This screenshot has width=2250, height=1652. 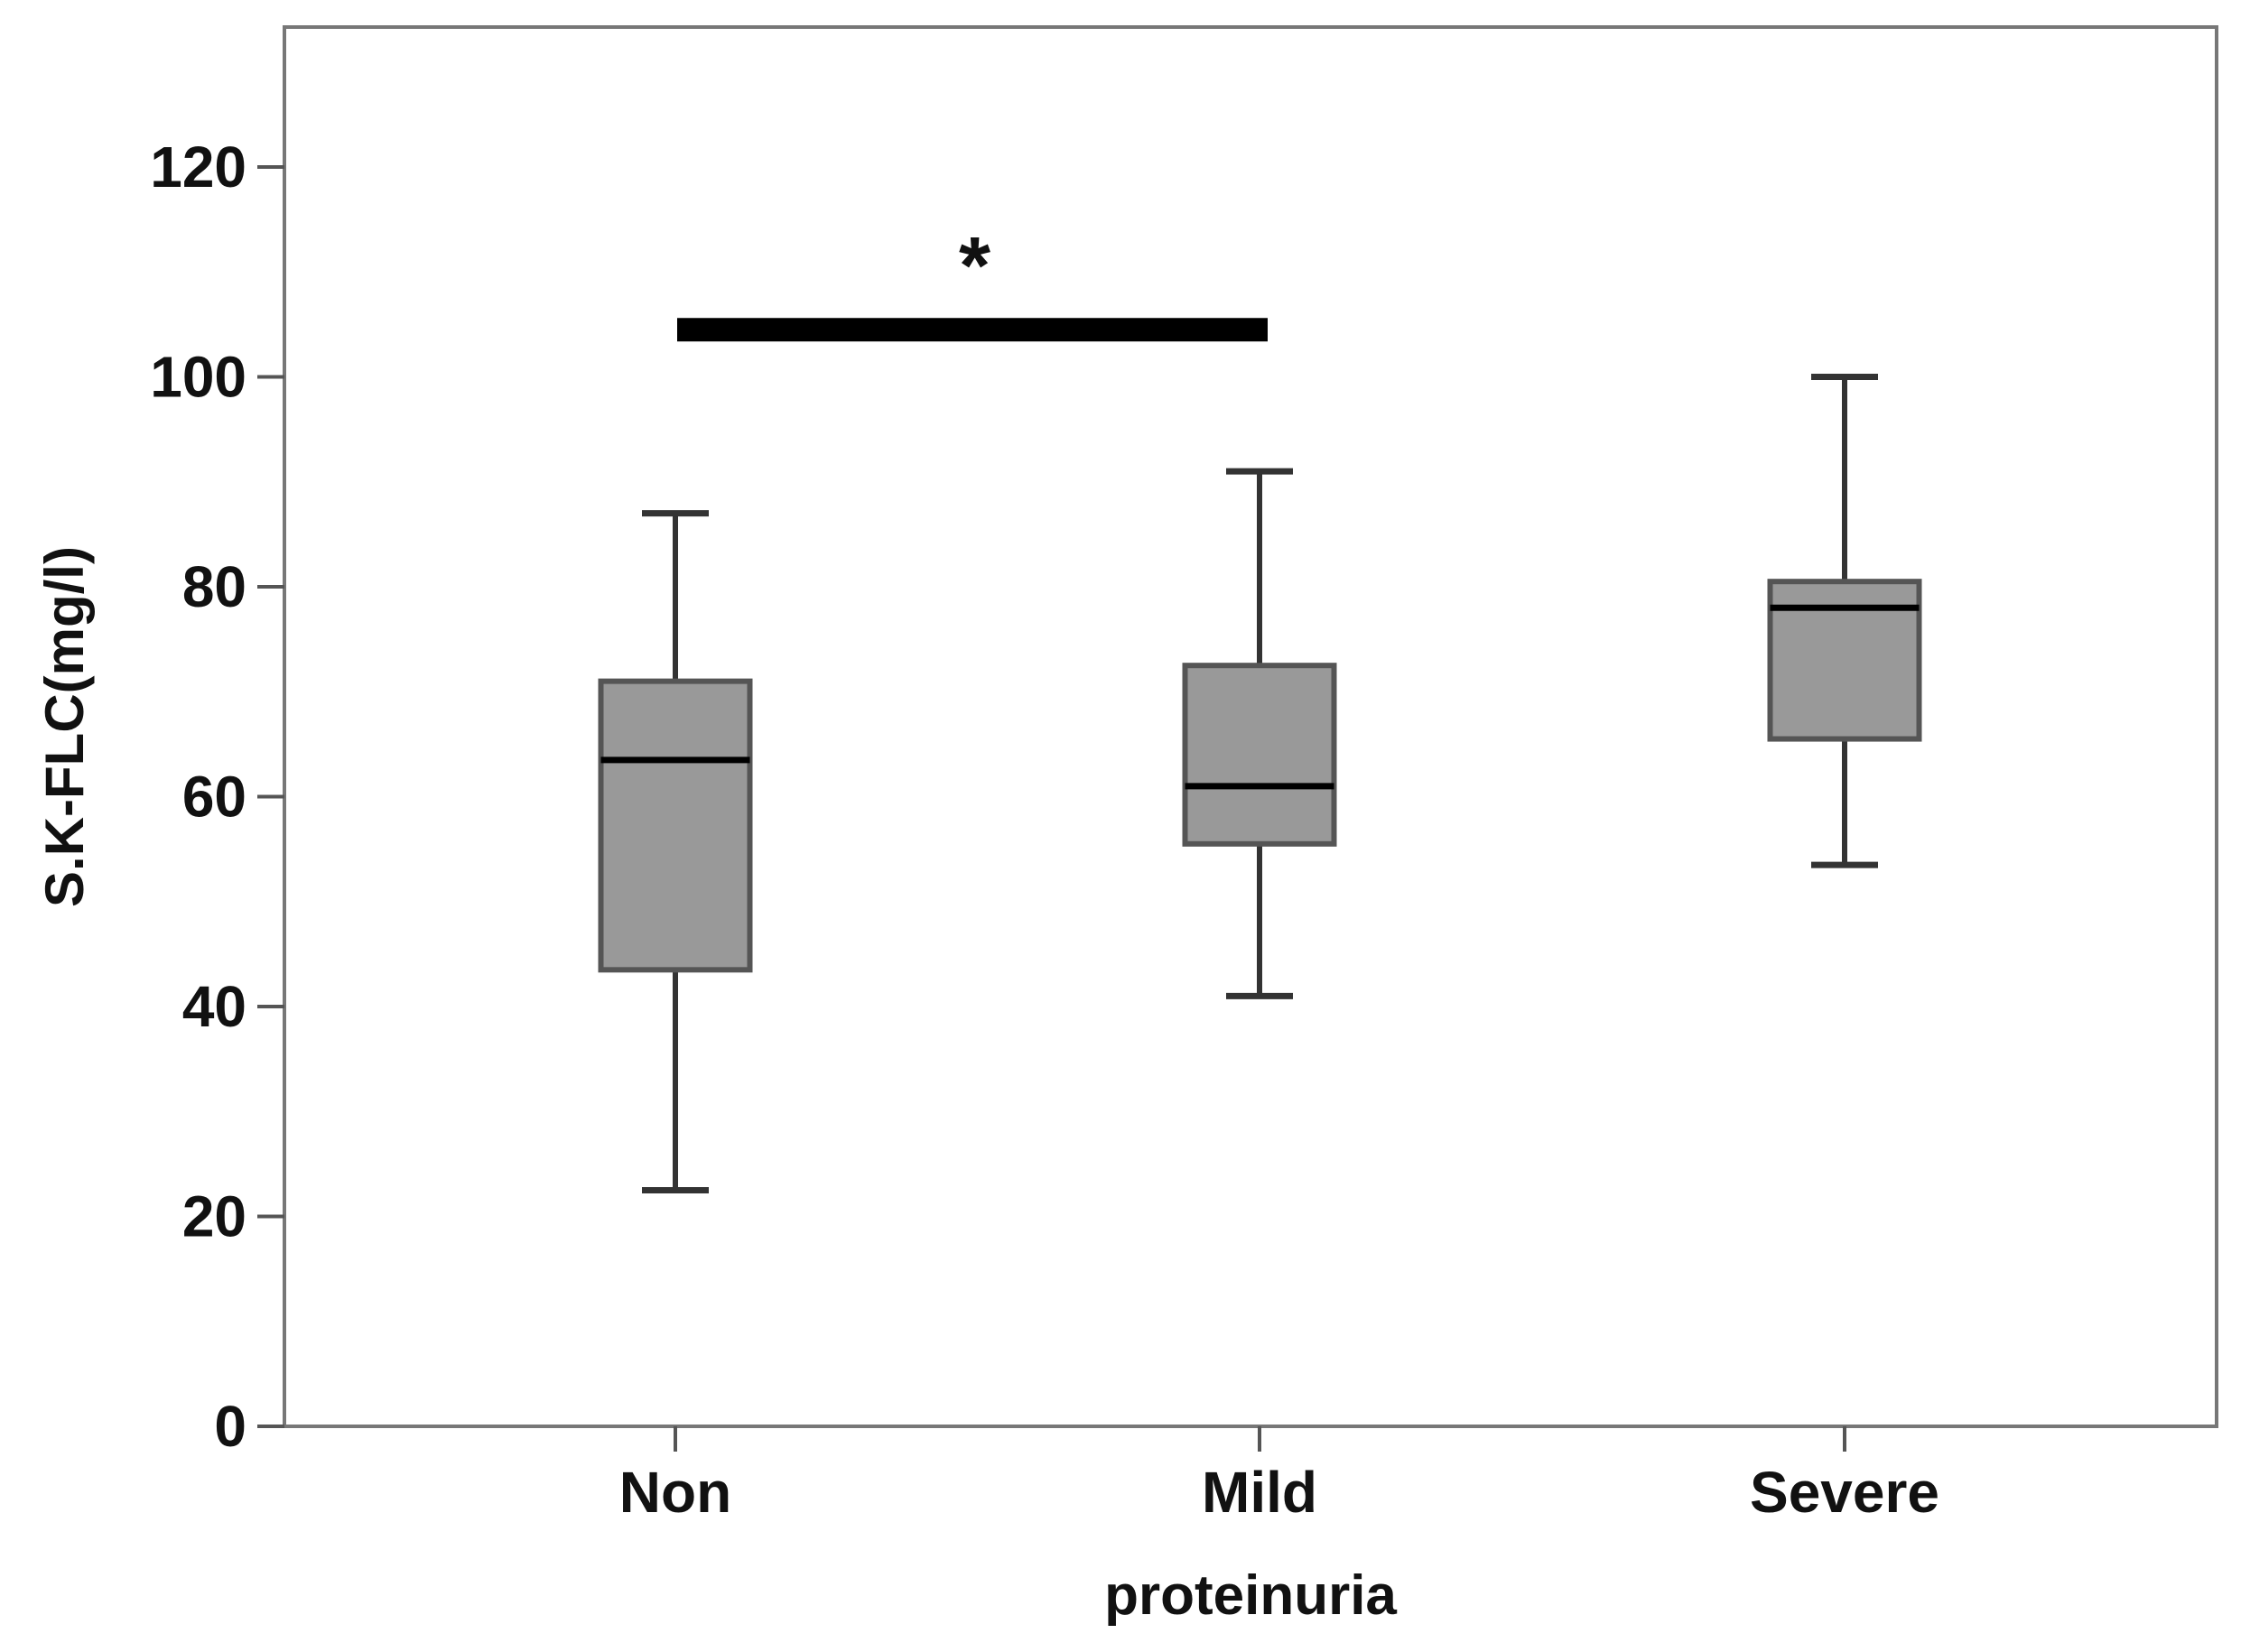 I want to click on x-axis-title: proteinuria, so click(x=1250, y=1595).